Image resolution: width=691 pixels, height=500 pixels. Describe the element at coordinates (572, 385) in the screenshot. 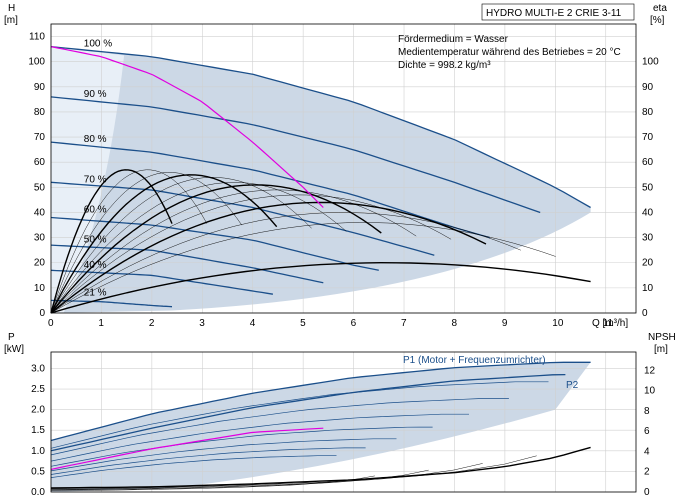

I see `series-label-p2: P2` at that location.